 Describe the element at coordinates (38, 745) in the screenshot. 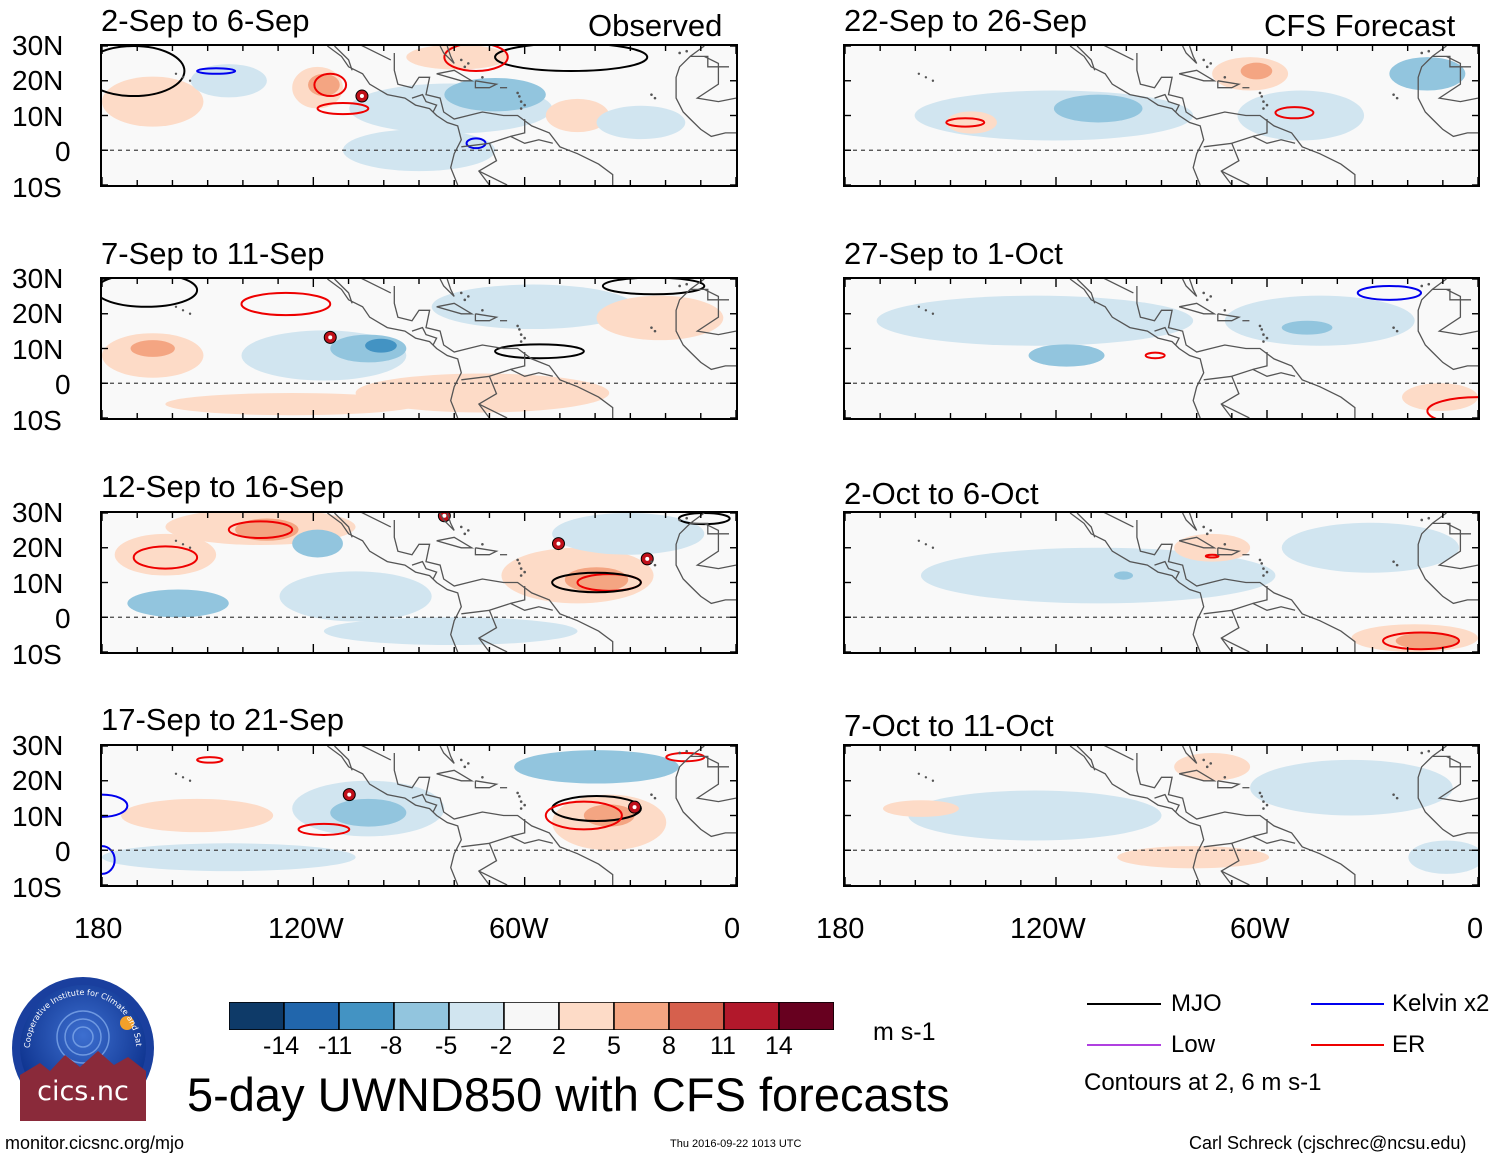

I see `lat-tick-label: 30N` at that location.